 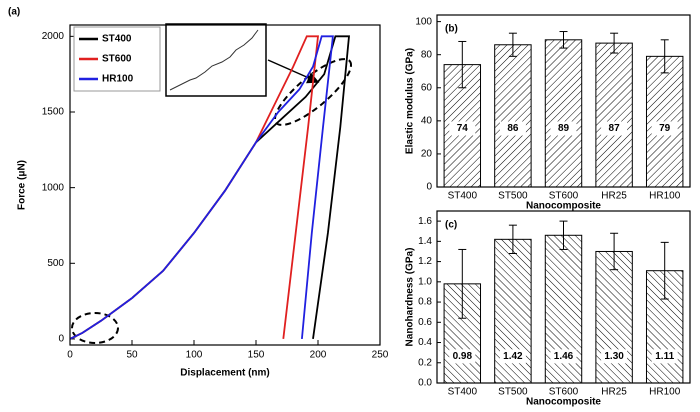 I want to click on legend-label: HR100, so click(x=118, y=79).